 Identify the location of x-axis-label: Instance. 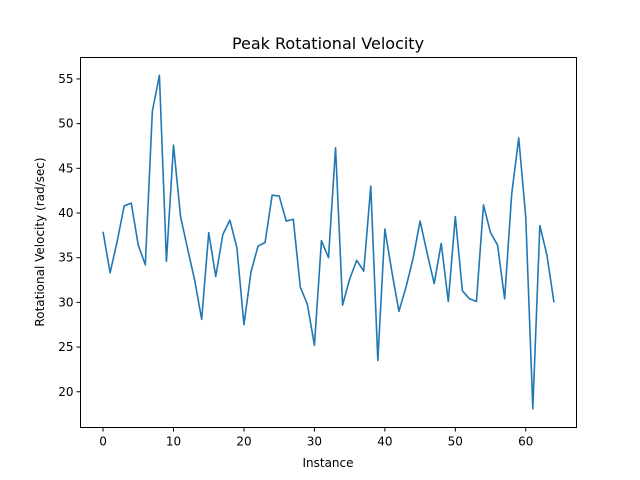
(327, 463).